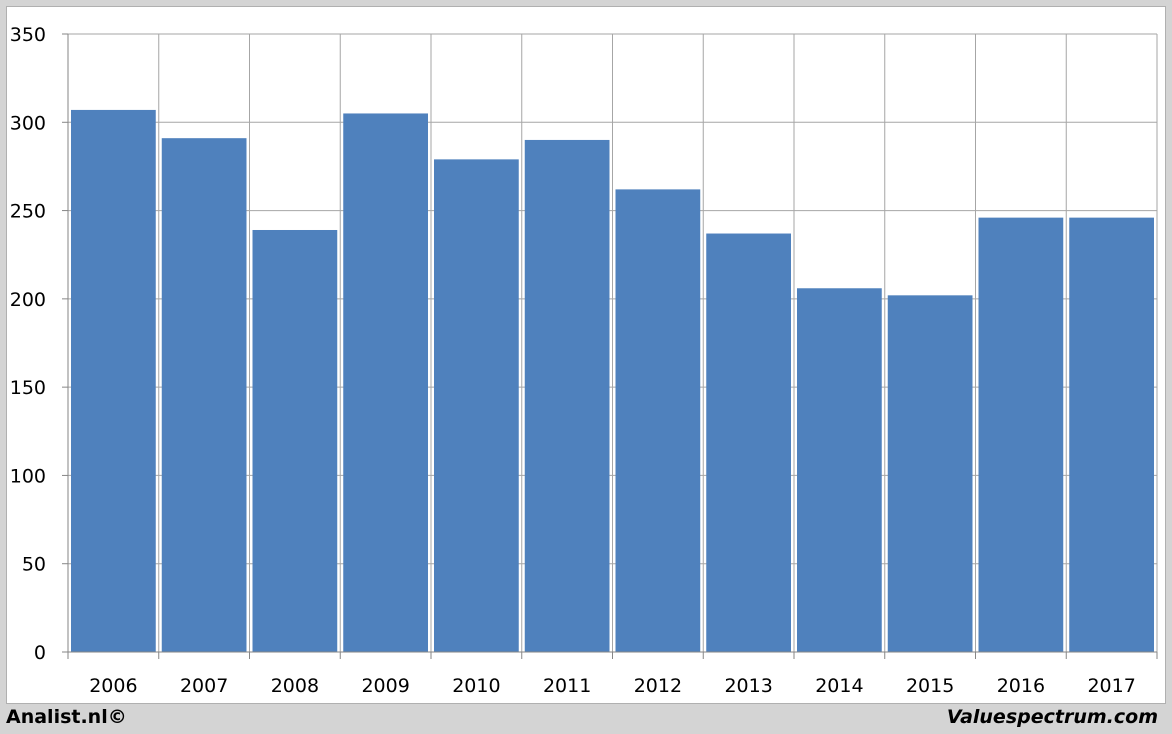 This screenshot has height=734, width=1172. Describe the element at coordinates (476, 686) in the screenshot. I see `x-tick-label: 2010` at that location.